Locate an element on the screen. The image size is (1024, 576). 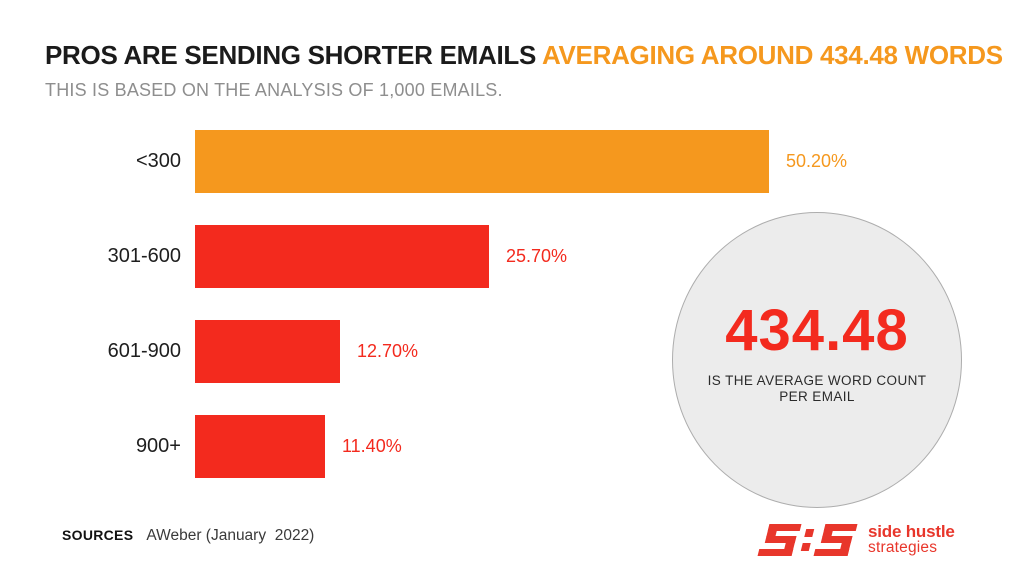
bar-row-900plus: 900+ 11.40% is located at coordinates (201, 446).